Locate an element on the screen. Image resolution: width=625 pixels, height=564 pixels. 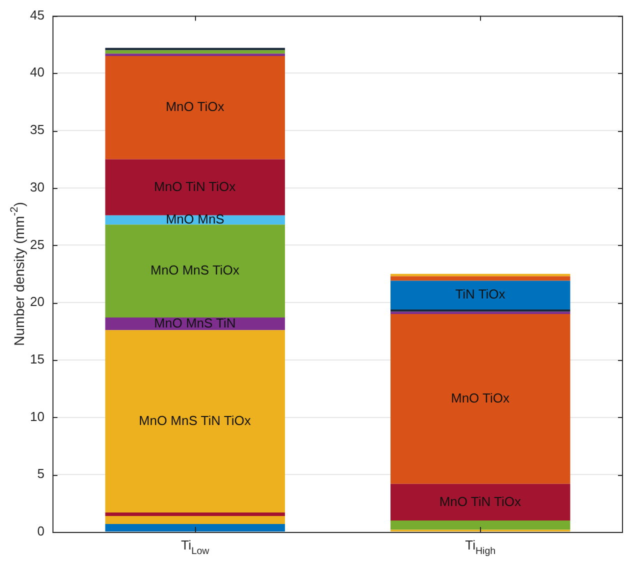
text: MnO TiOx is located at coordinates (480, 398).